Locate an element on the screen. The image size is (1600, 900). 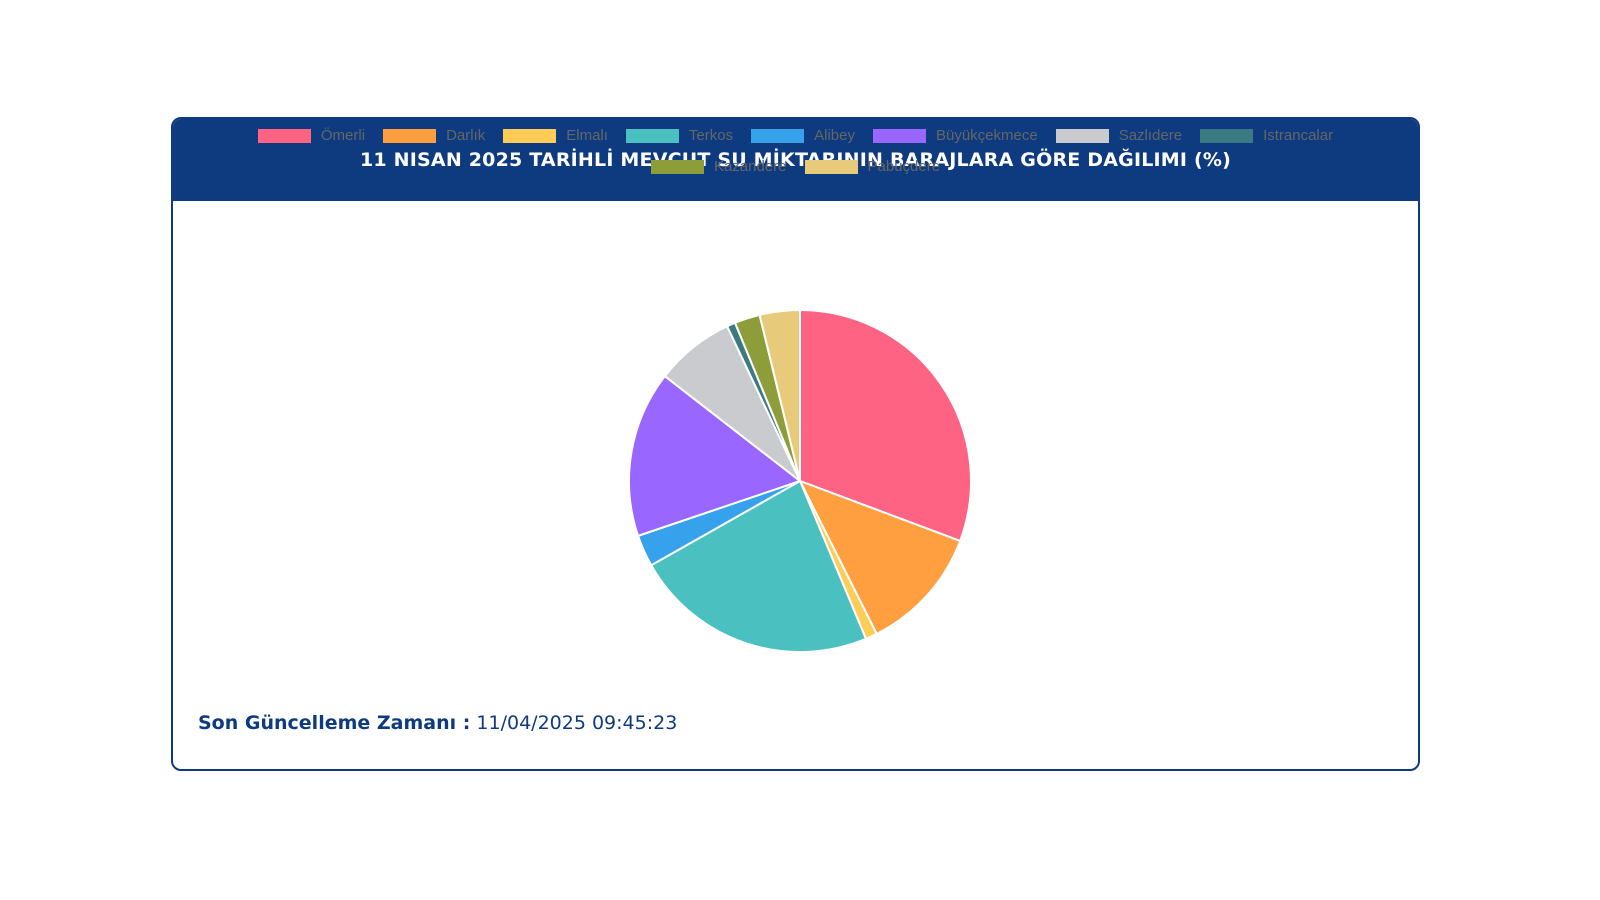
pie-slice: Darlık: 11.9 is located at coordinates (879, 557).